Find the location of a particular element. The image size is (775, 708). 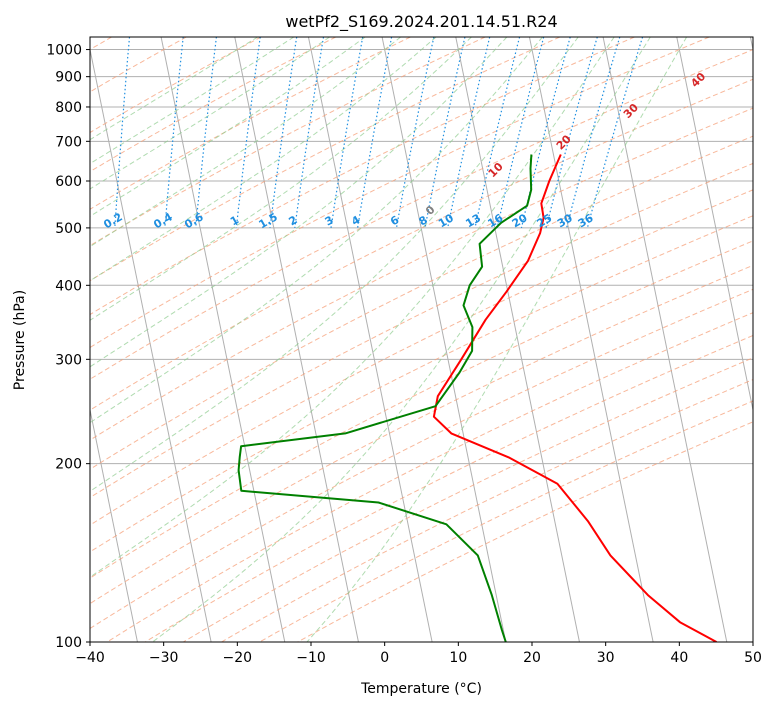

x-tick-label: −30 is located at coordinates (164, 658).